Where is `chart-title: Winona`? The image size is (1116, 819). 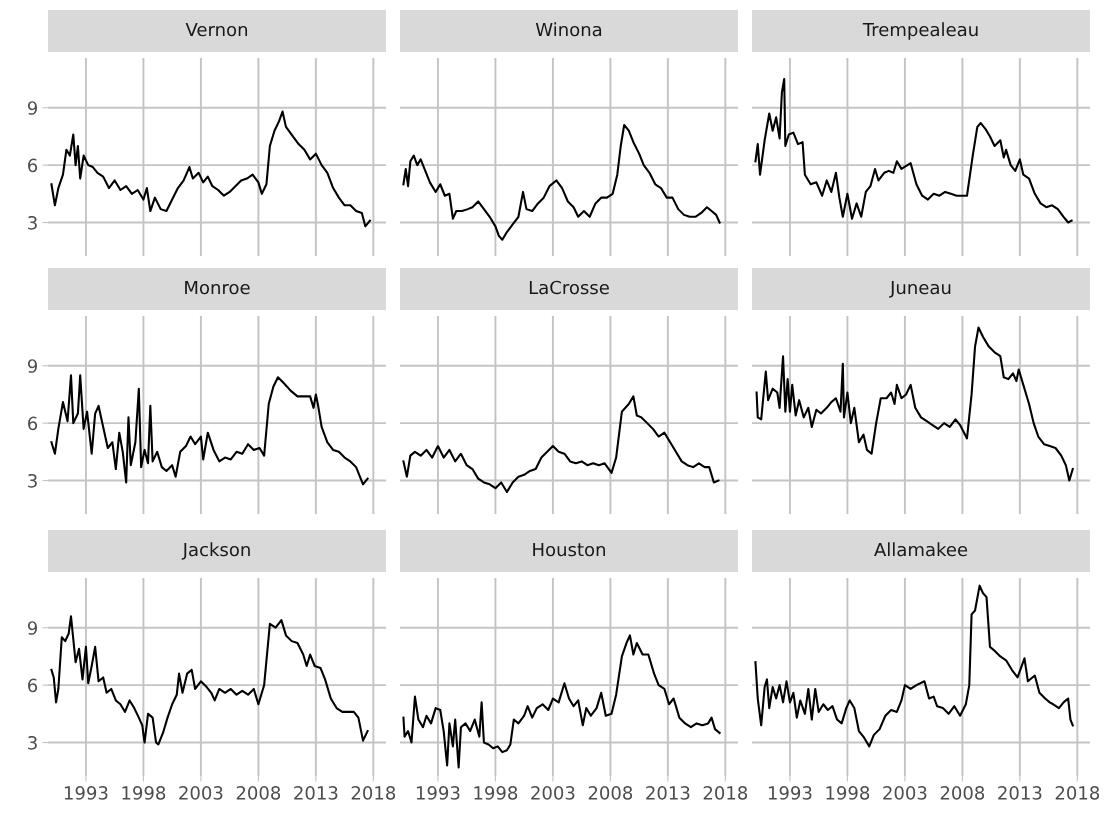
chart-title: Winona is located at coordinates (568, 29).